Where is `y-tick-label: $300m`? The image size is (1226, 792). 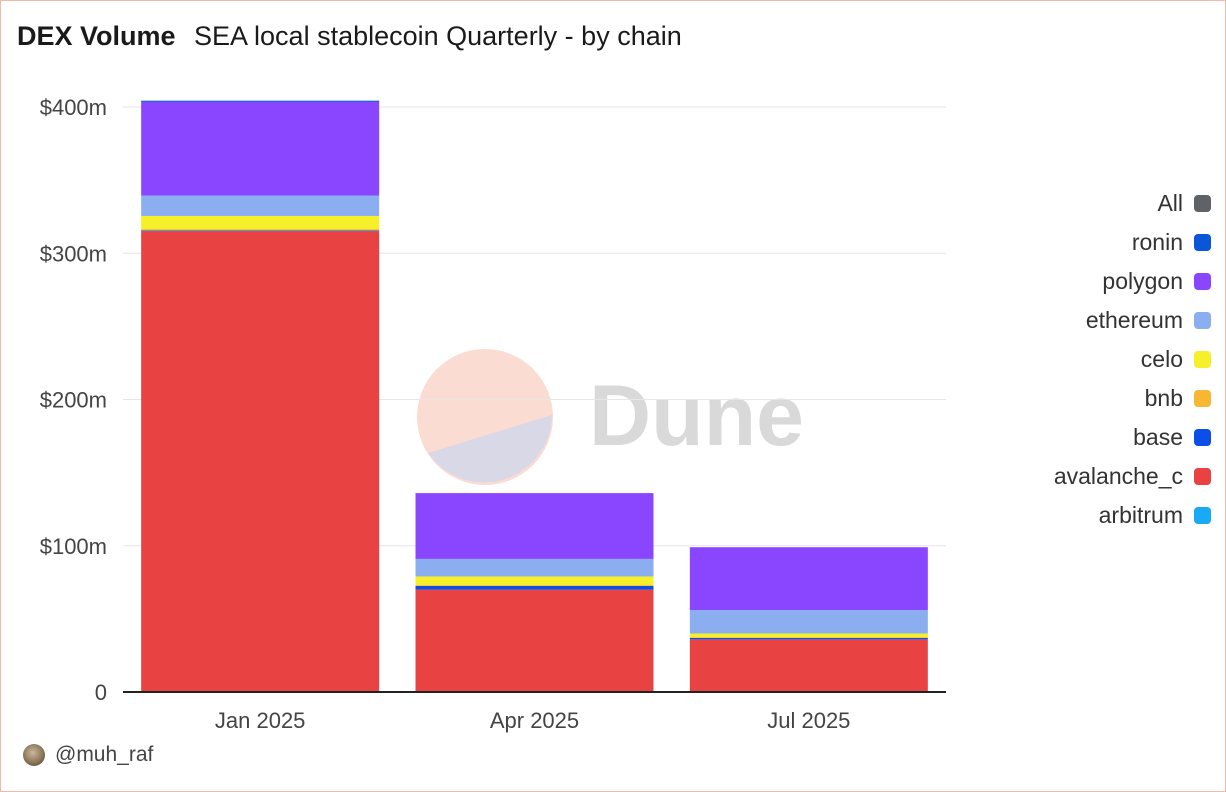 y-tick-label: $300m is located at coordinates (73, 253).